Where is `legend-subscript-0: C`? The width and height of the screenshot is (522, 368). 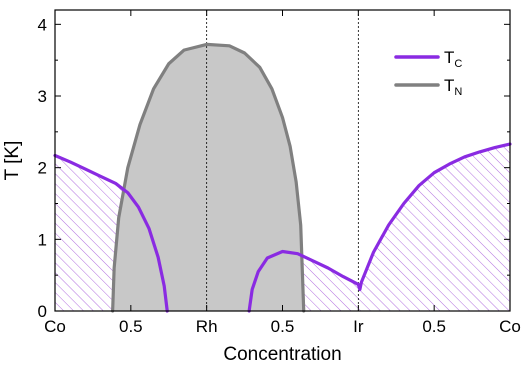 legend-subscript-0: C is located at coordinates (458, 64).